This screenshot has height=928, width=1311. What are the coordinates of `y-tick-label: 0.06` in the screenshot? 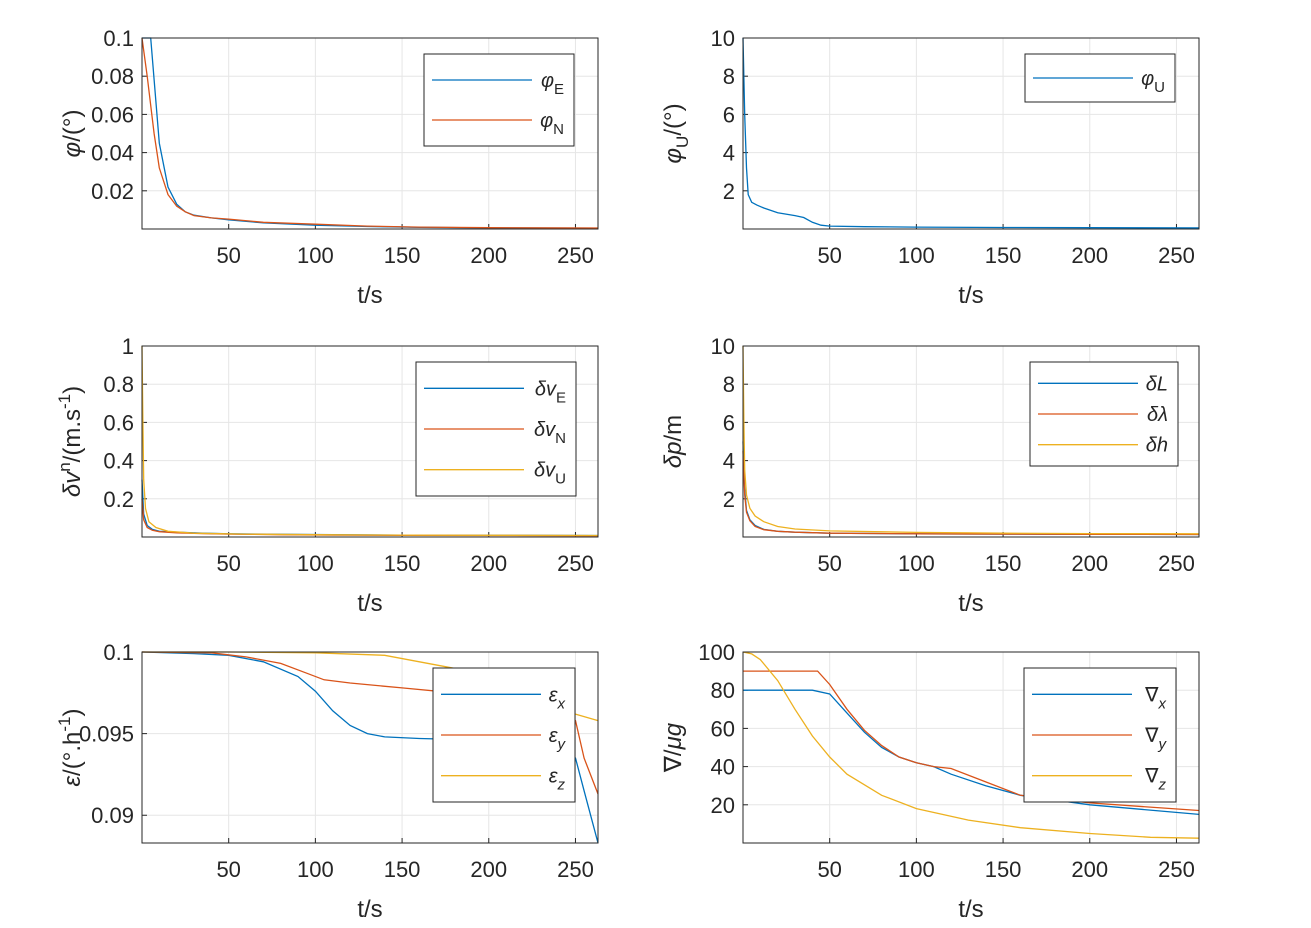 It's located at (112, 114).